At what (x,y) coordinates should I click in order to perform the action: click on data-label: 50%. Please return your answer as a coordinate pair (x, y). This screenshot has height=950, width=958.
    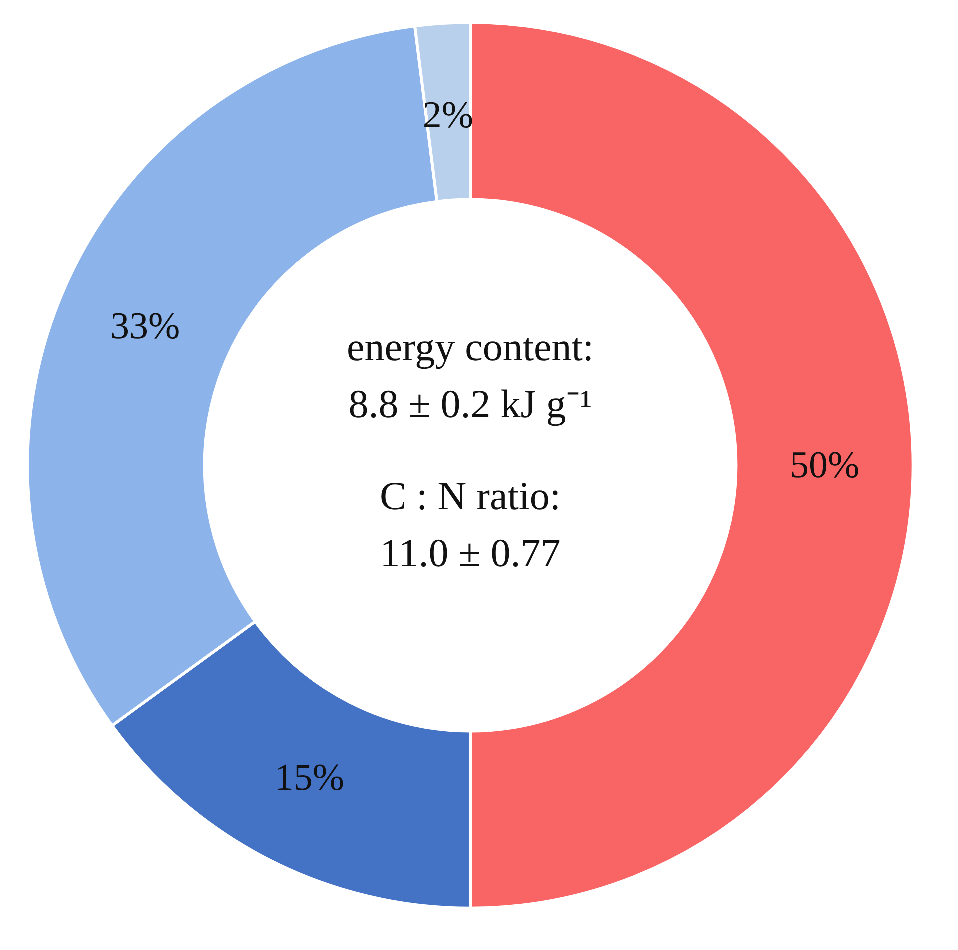
    Looking at the image, I should click on (825, 465).